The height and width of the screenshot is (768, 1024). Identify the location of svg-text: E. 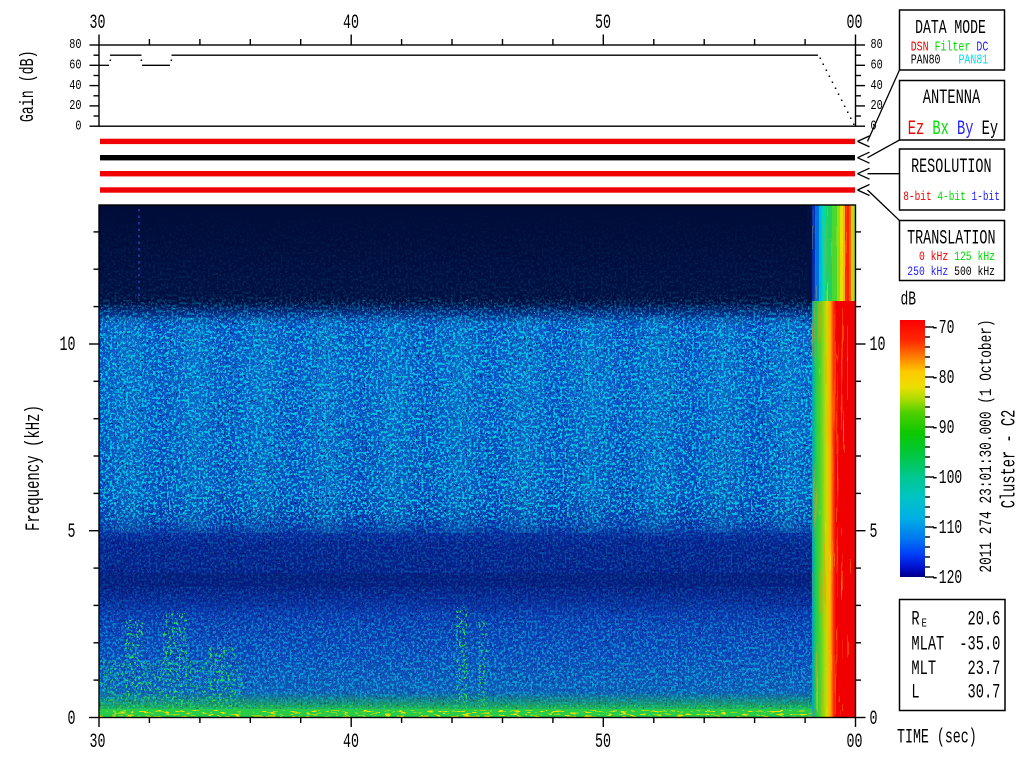
(924, 624).